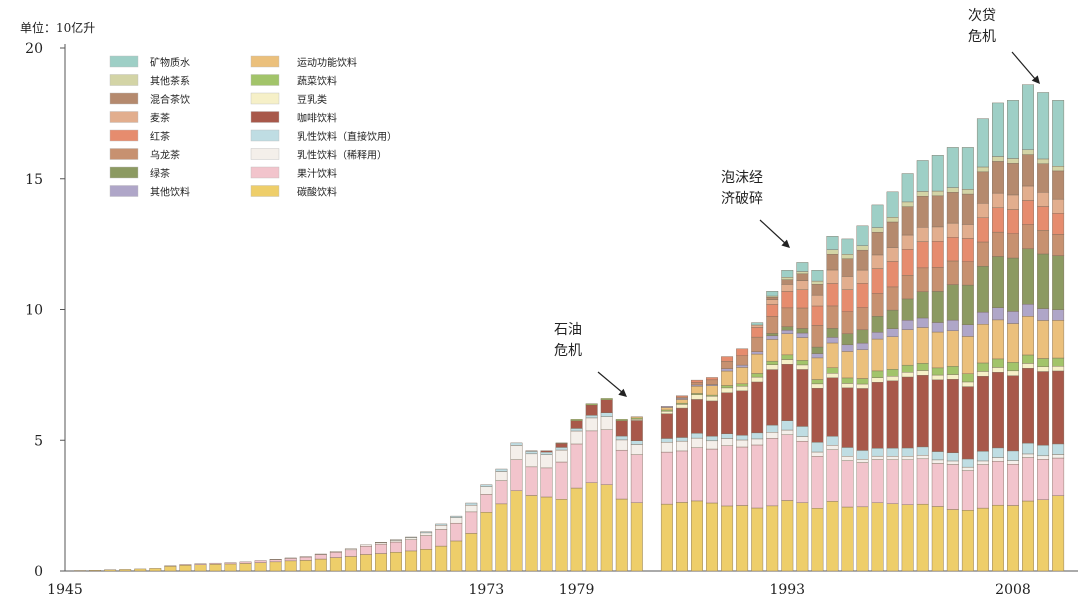 The image size is (1080, 609). Describe the element at coordinates (200, 567) in the screenshot. I see `bar-1954` at that location.